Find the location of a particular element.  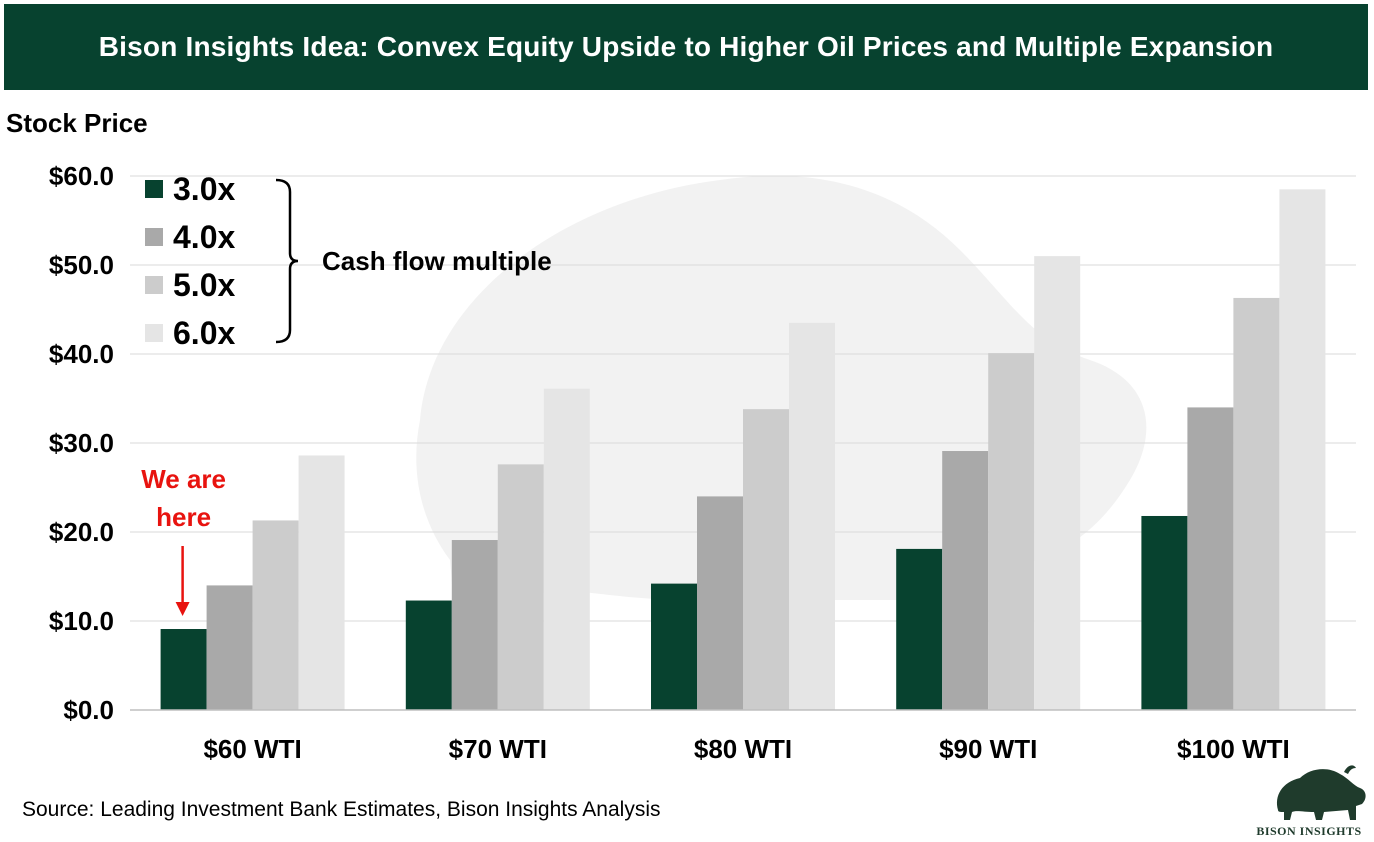

legend-label: 6.0x is located at coordinates (204, 333).